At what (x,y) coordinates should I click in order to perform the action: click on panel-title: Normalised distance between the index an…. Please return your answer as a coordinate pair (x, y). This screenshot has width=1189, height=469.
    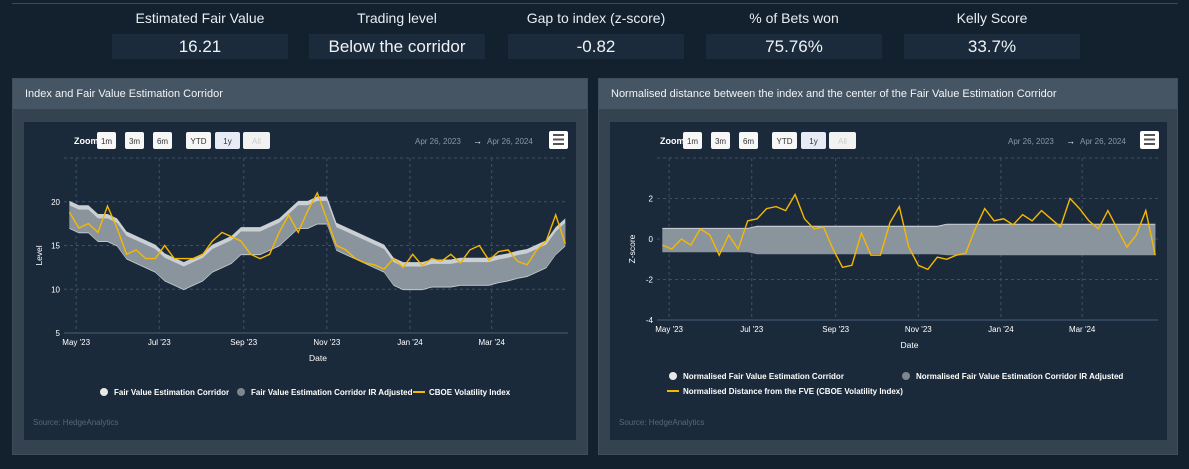
    Looking at the image, I should click on (888, 94).